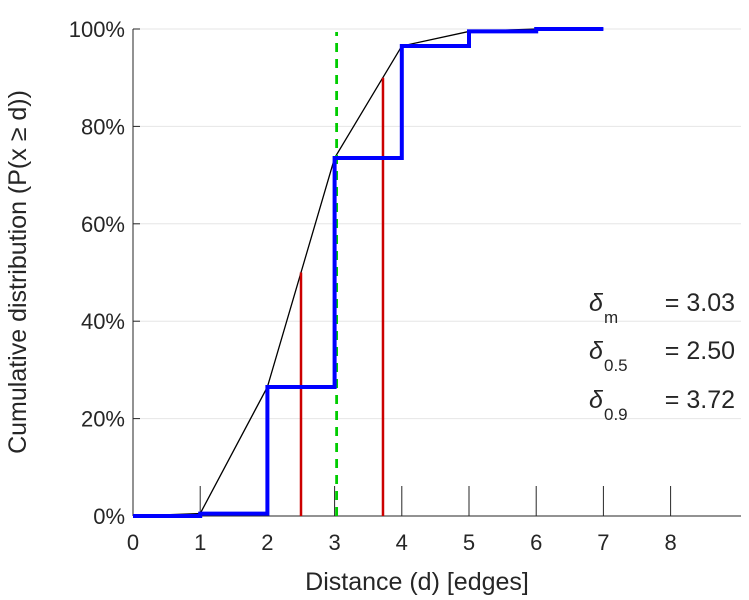 Image resolution: width=749 pixels, height=600 pixels. I want to click on y-tick-label: 80%, so click(103, 126).